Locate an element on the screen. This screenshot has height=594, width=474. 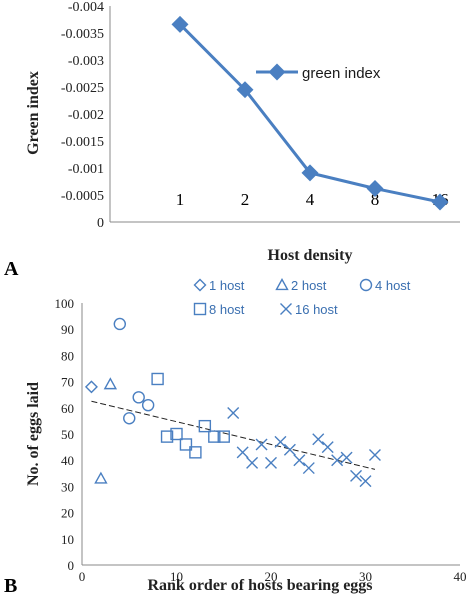
panel-a-y-tick-label: -0.002 is located at coordinates (86, 115).